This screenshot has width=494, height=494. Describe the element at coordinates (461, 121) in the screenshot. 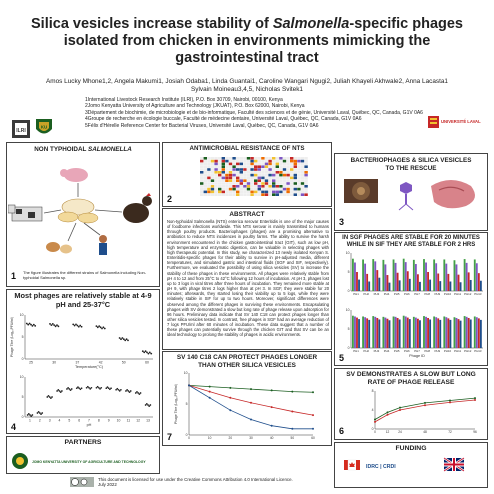

I see `laval-logo-text: UNIVERSITÉ LAVAL` at that location.